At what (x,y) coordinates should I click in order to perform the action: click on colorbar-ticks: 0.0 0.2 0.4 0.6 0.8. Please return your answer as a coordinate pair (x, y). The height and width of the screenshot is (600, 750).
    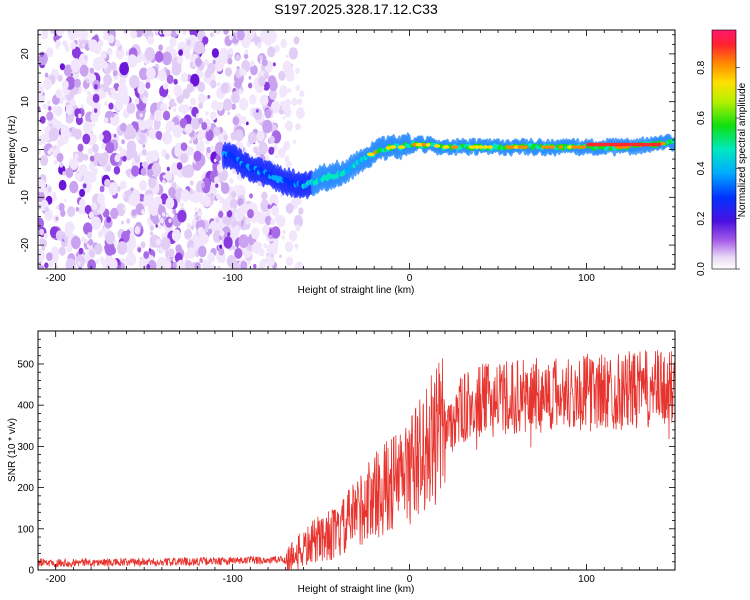
    Looking at the image, I should click on (718, 168).